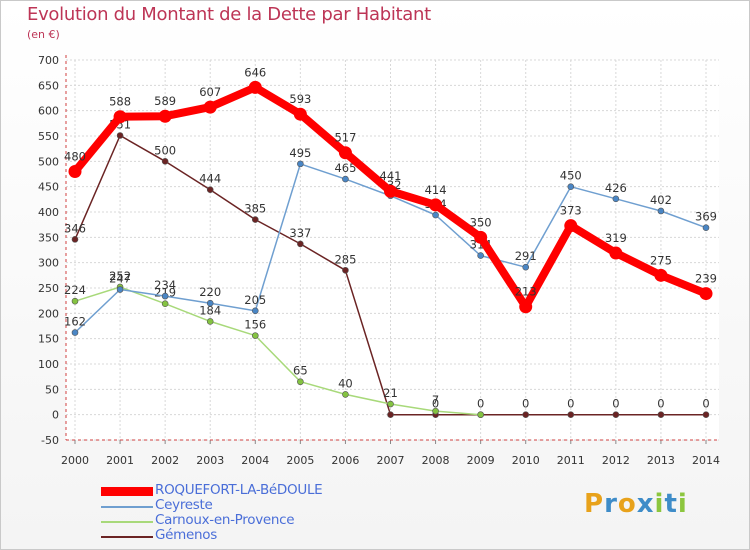  I want to click on legend-item-roquefort: ROQUEFORT-LA-BéDOULE, so click(245, 490).